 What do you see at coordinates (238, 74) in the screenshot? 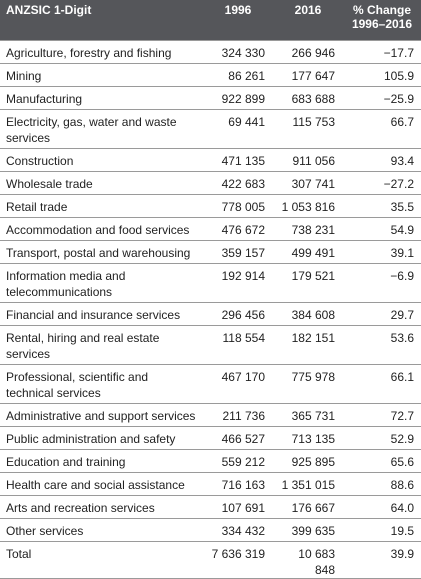
I see `value-1996-cell: 86 261` at bounding box center [238, 74].